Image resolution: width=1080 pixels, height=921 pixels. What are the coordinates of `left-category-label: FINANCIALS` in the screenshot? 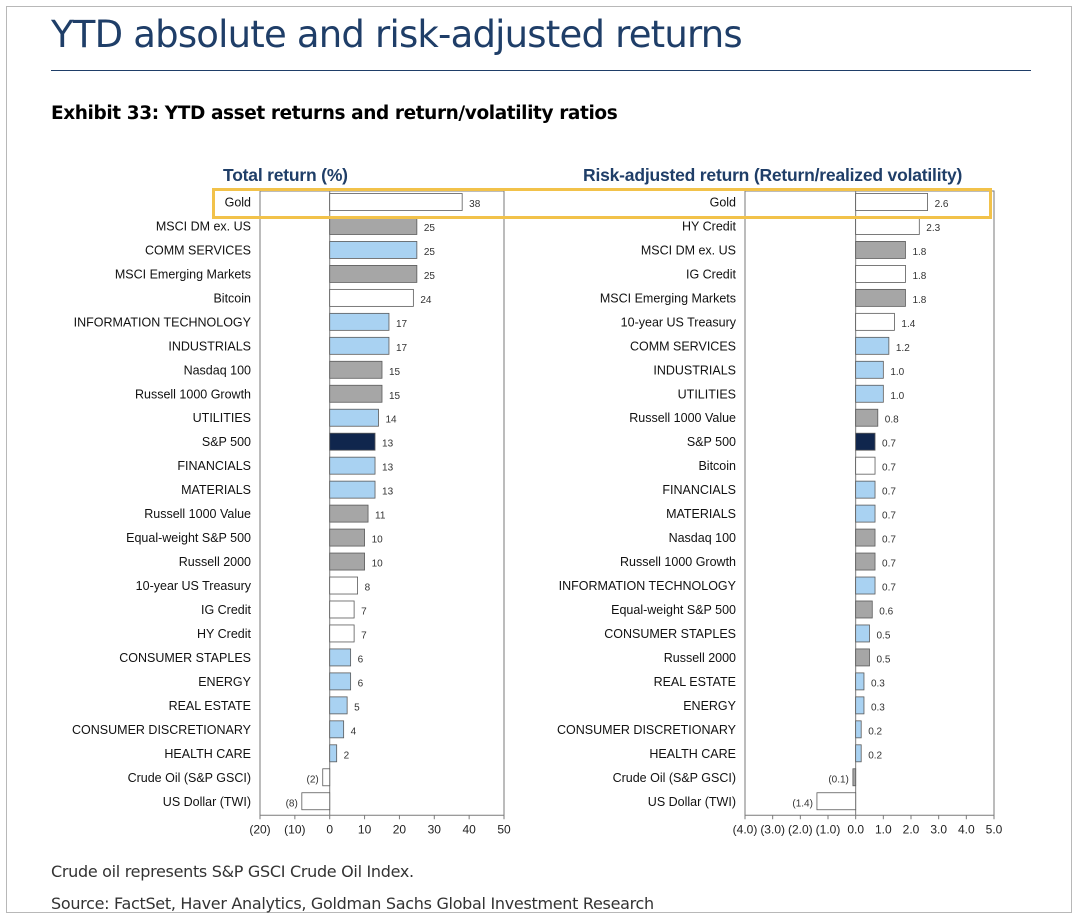 It's located at (214, 466).